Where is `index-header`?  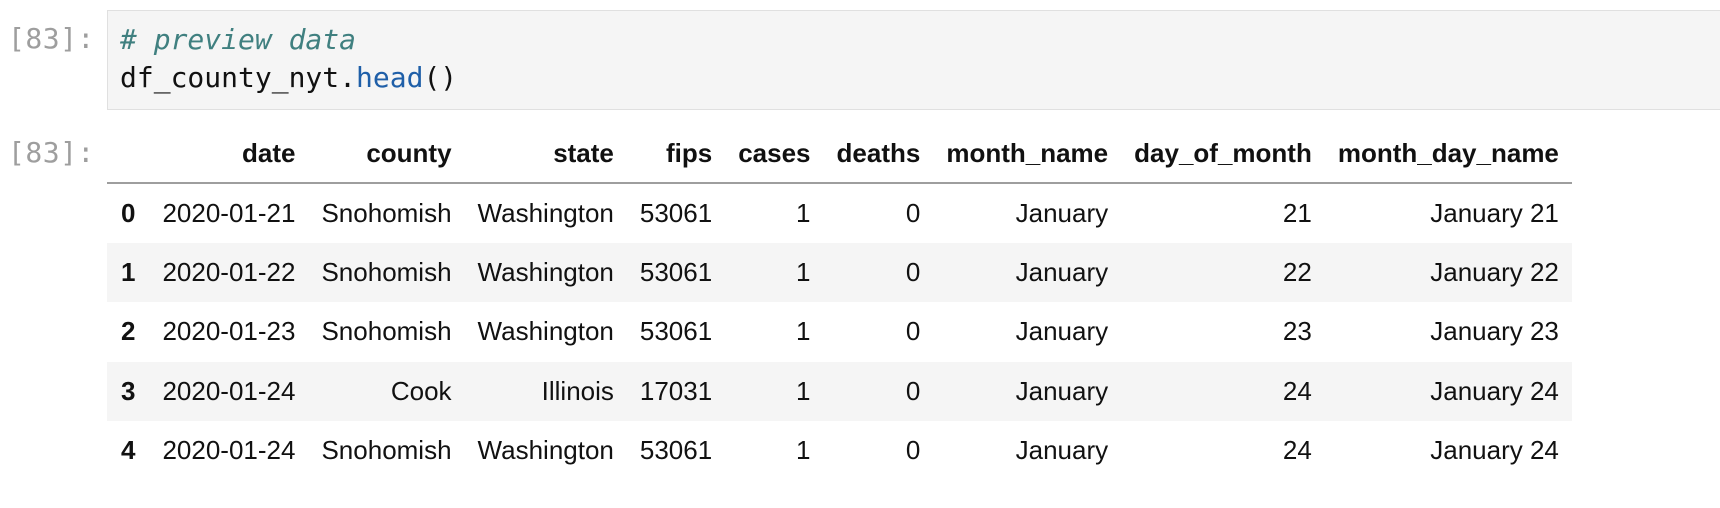
index-header is located at coordinates (128, 154).